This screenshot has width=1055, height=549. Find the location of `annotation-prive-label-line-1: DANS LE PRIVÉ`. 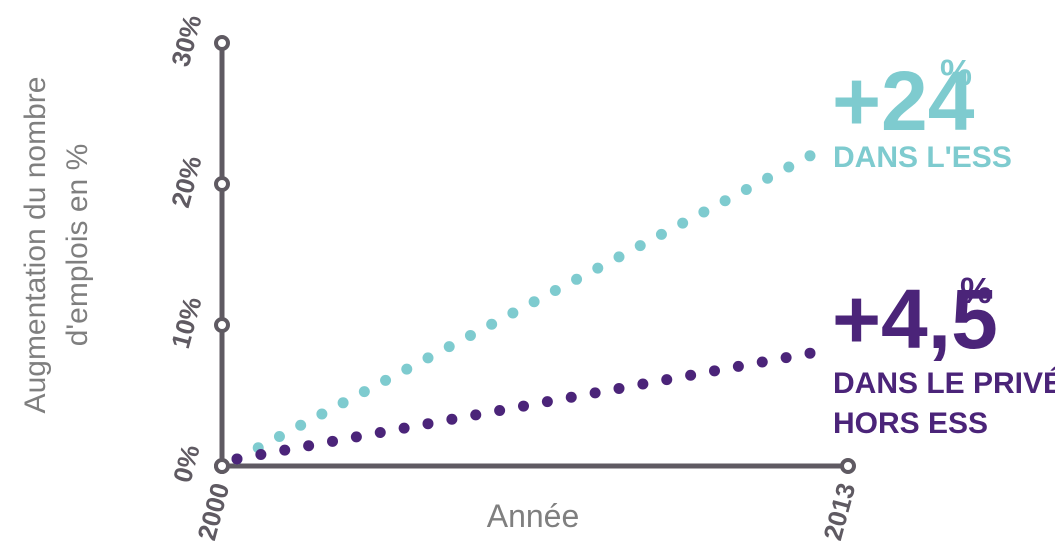

annotation-prive-label-line-1: DANS LE PRIVÉ is located at coordinates (944, 383).